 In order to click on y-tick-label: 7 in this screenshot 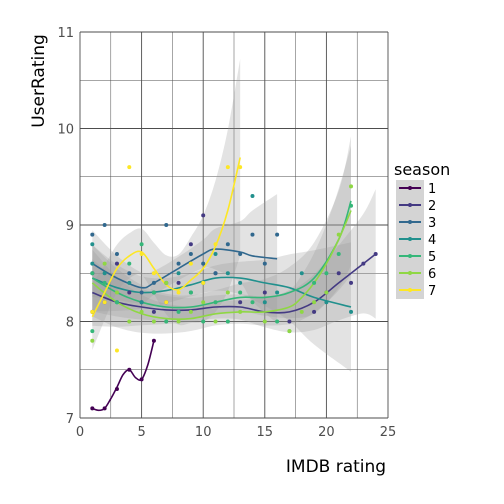, I will do `click(70, 419)`.